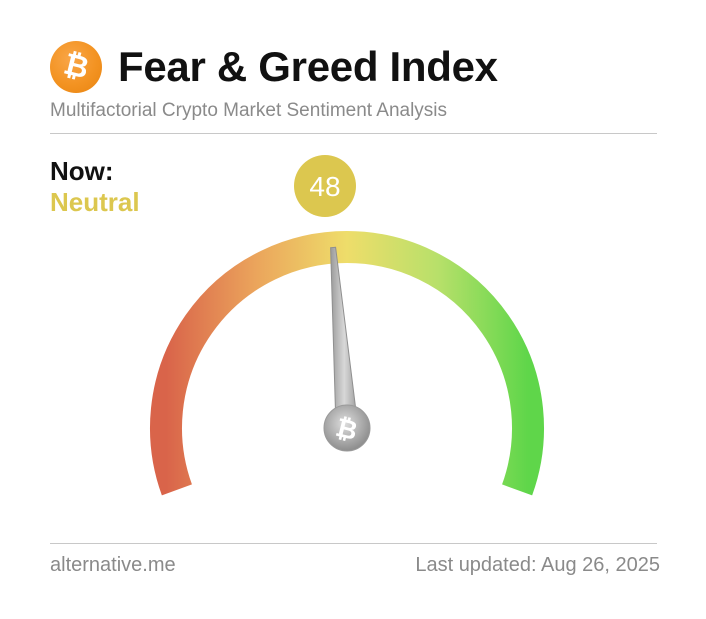  I want to click on sentiment-classification: Neutral, so click(95, 202).